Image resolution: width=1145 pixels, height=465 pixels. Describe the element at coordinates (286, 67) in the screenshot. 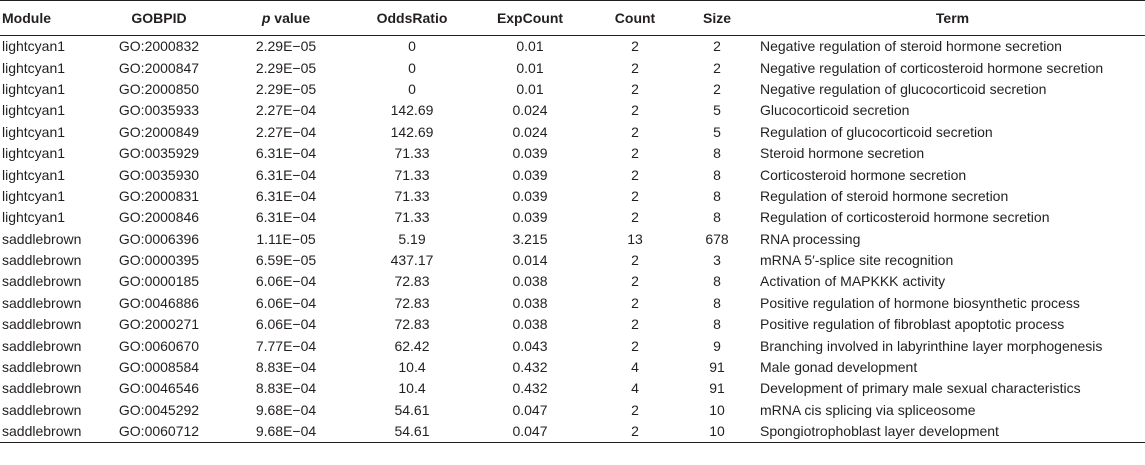

I see `cell-p-value: 2.29E−05` at that location.